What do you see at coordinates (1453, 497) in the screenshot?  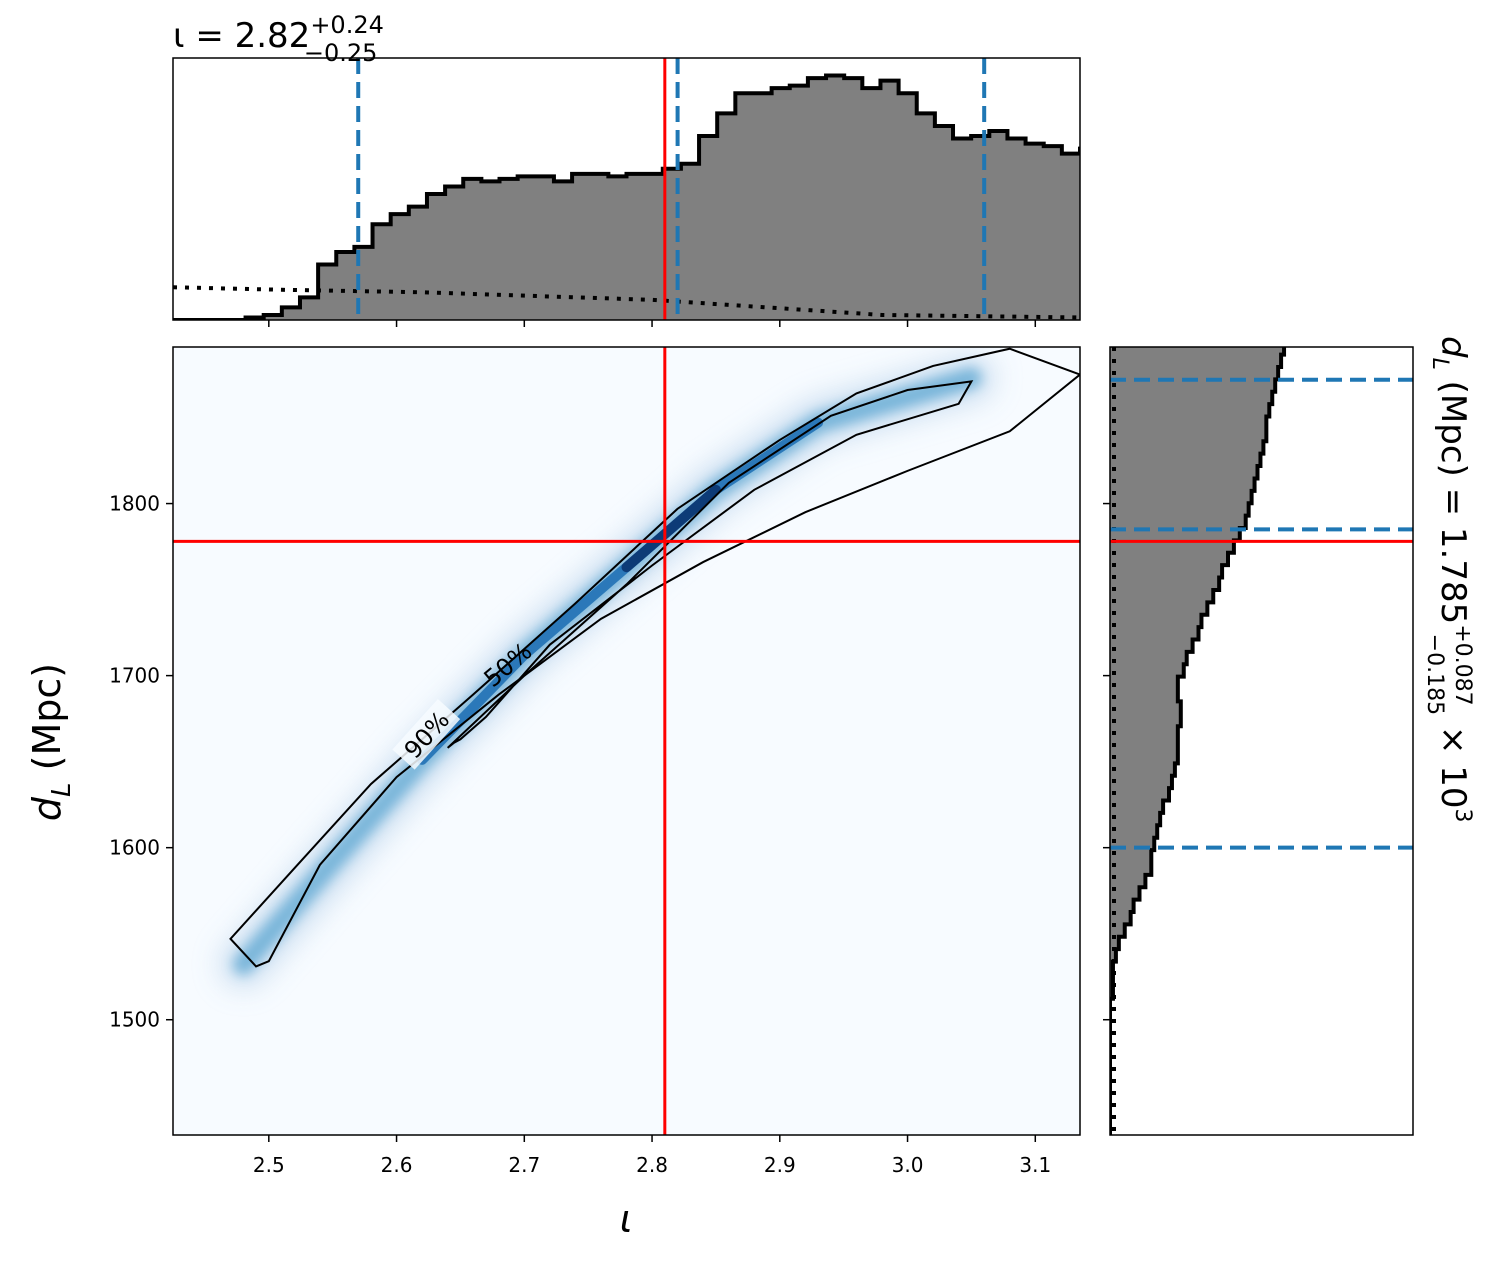 I see `right-title-mid: (Mpc) = 1.785` at bounding box center [1453, 497].